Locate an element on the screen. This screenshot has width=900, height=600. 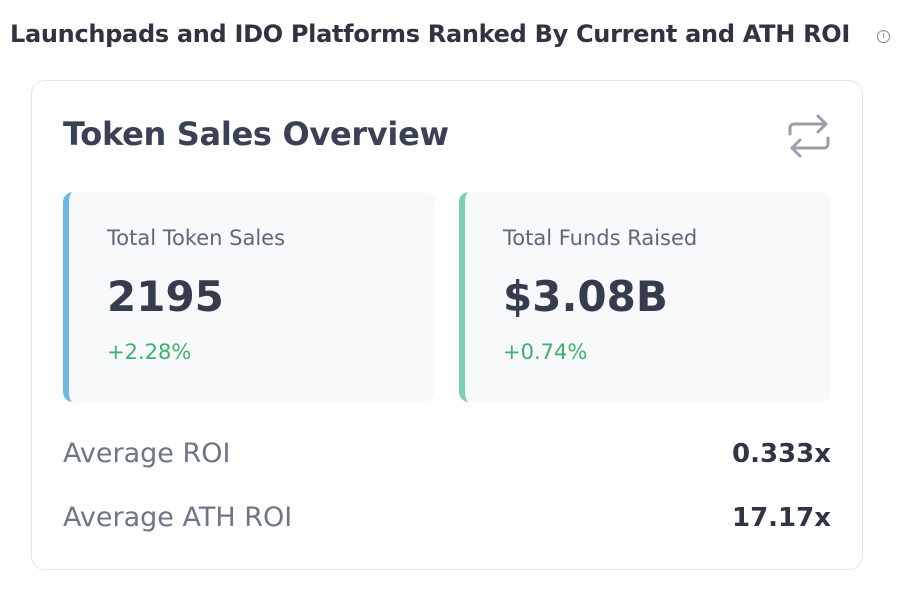
stat-value: 2195 is located at coordinates (165, 296).